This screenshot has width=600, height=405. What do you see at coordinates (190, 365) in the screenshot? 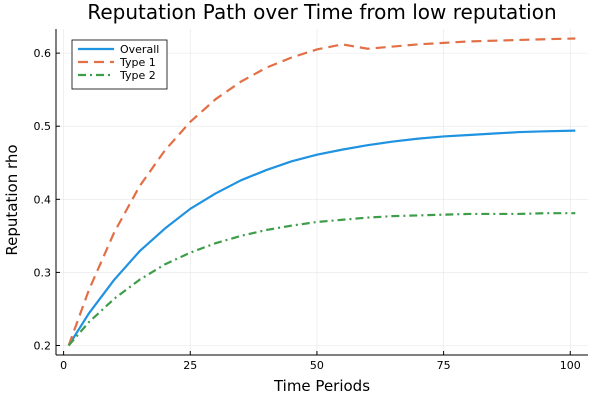
I see `x-tick-label: 25` at bounding box center [190, 365].